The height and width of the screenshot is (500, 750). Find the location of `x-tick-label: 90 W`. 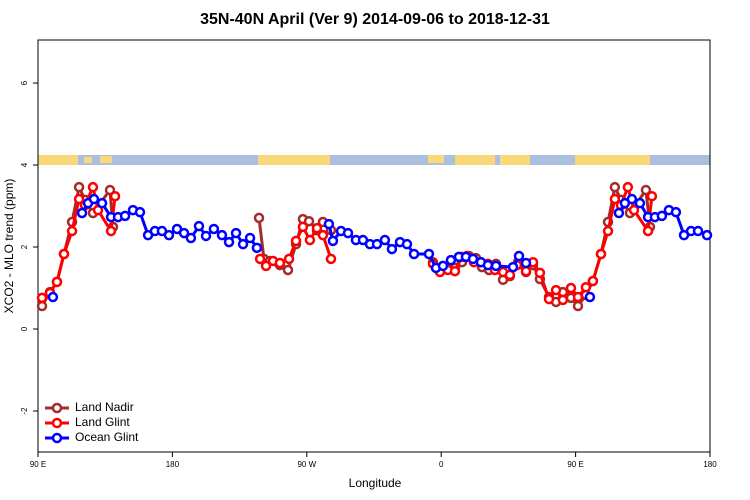

x-tick-label: 90 W is located at coordinates (306, 464).